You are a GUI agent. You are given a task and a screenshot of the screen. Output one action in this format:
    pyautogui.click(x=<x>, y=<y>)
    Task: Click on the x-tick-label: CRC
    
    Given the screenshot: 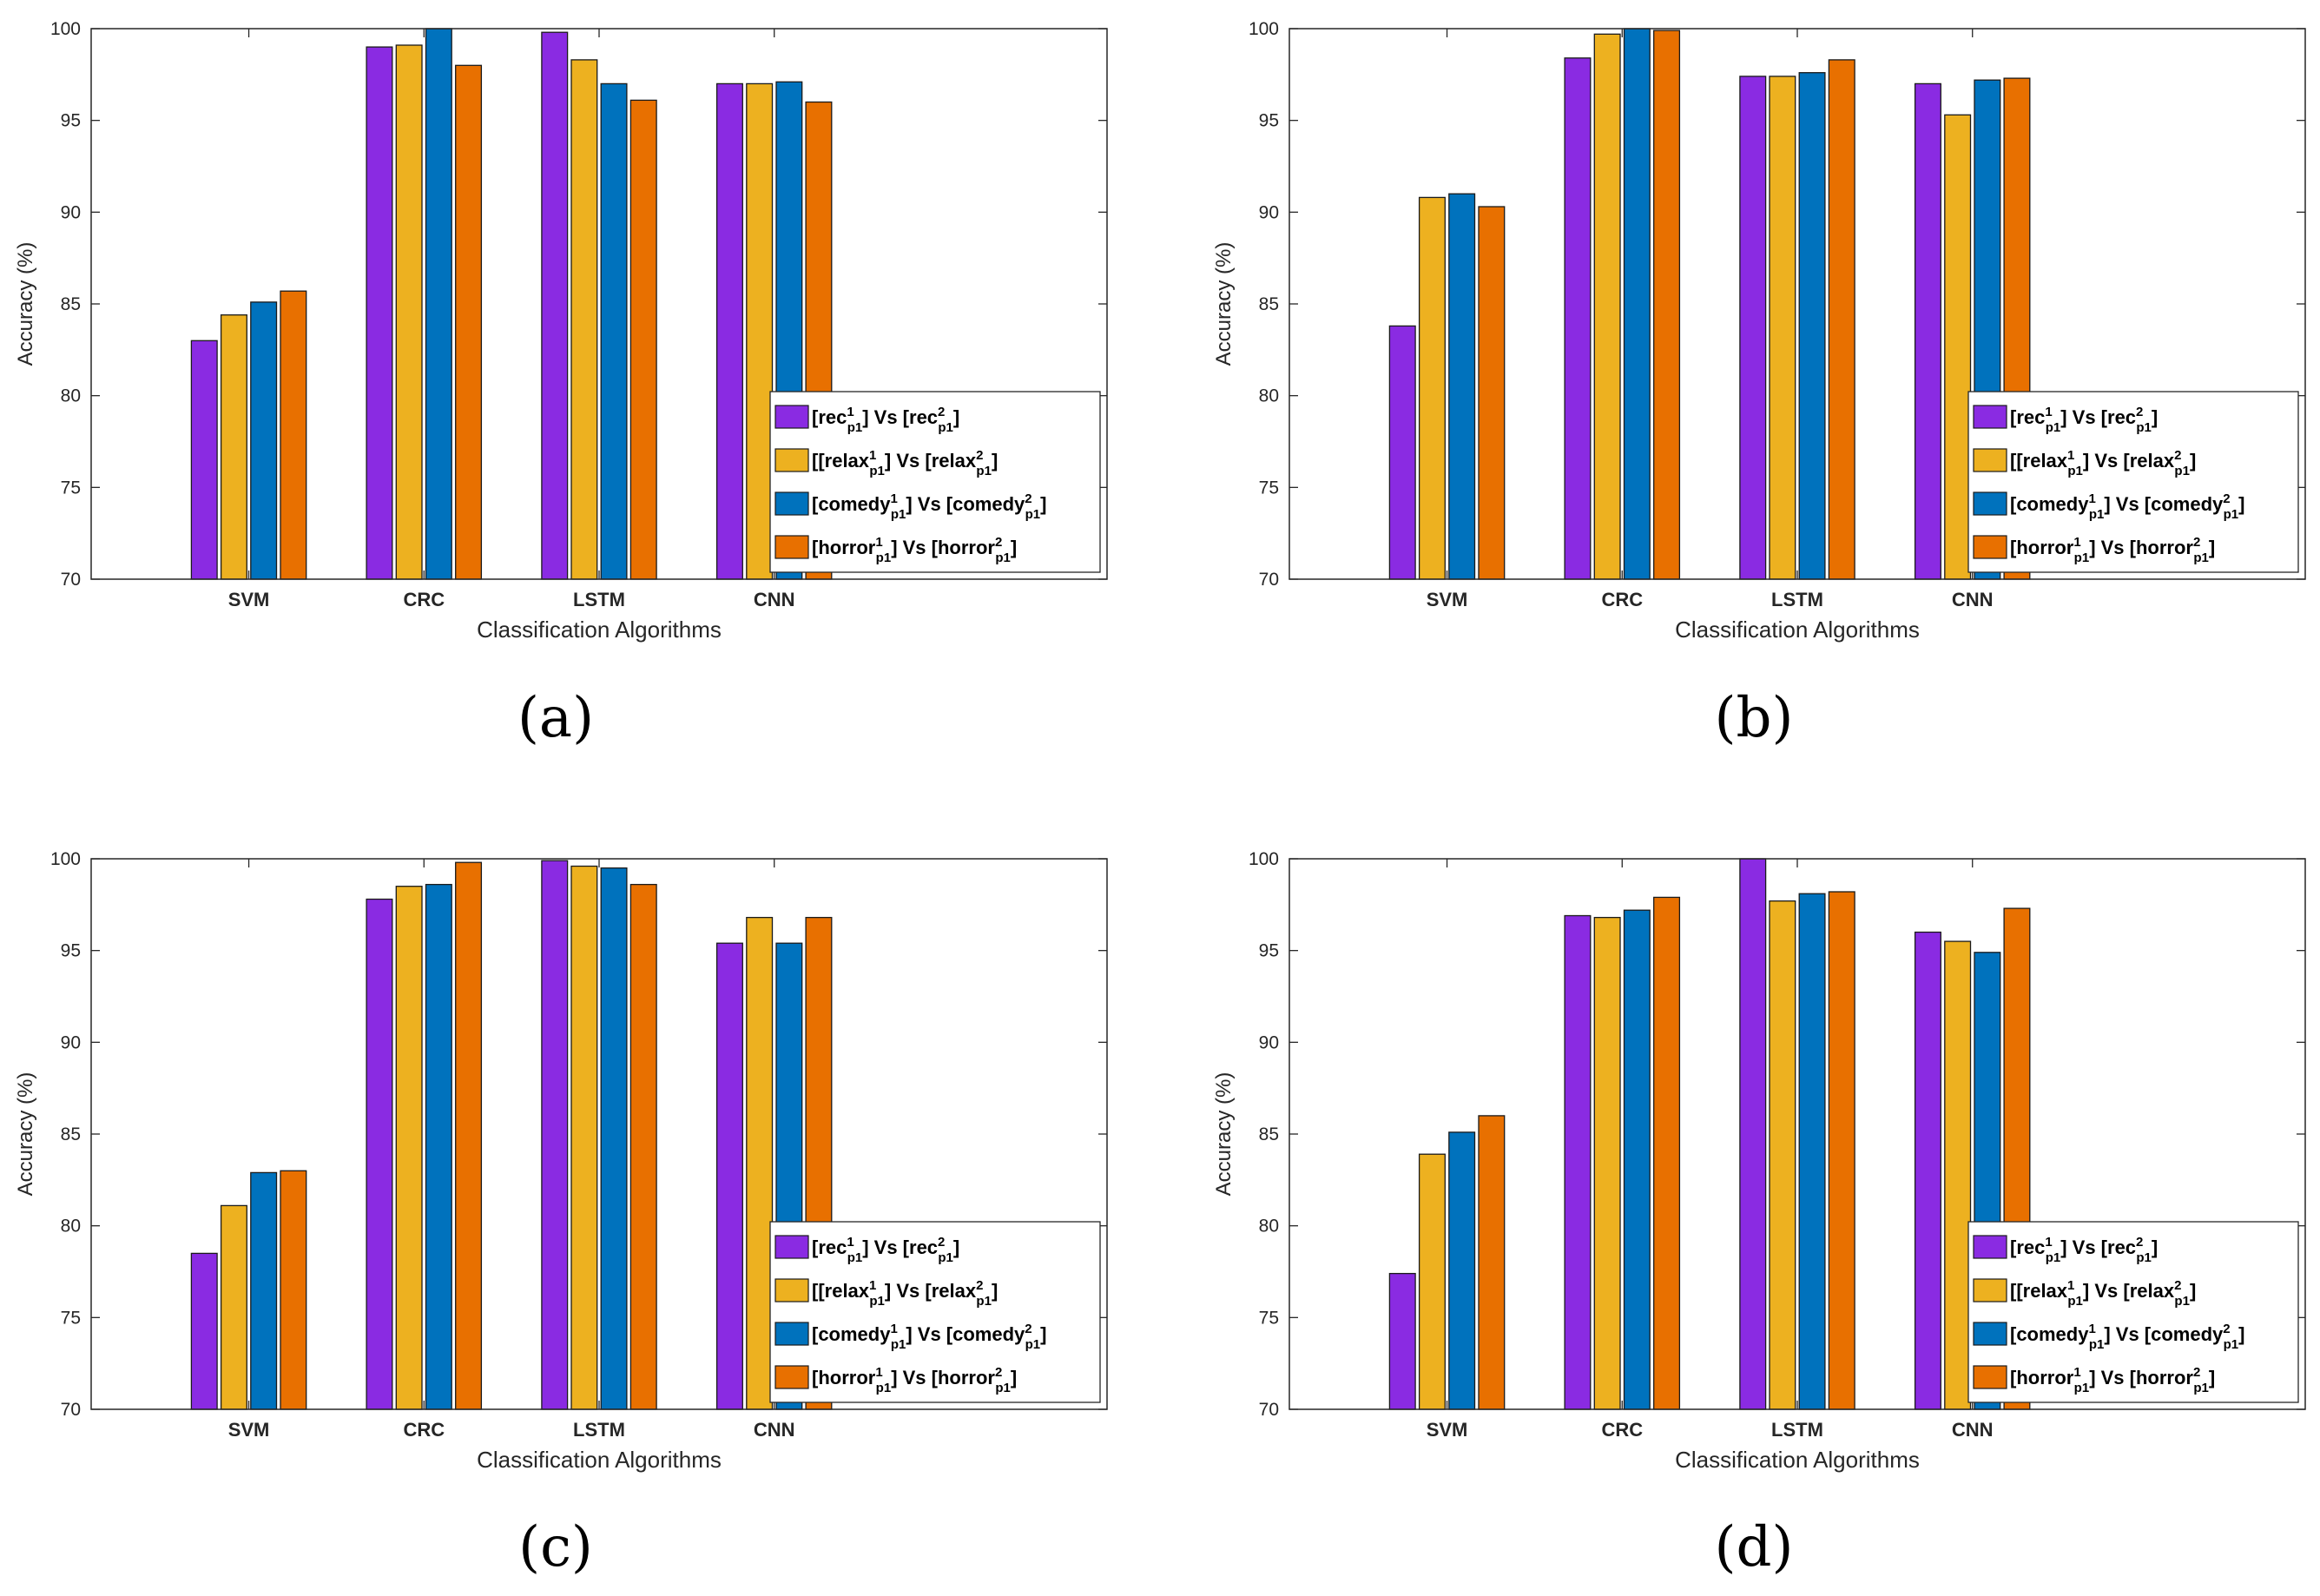 What is the action you would take?
    pyautogui.click(x=1622, y=1430)
    